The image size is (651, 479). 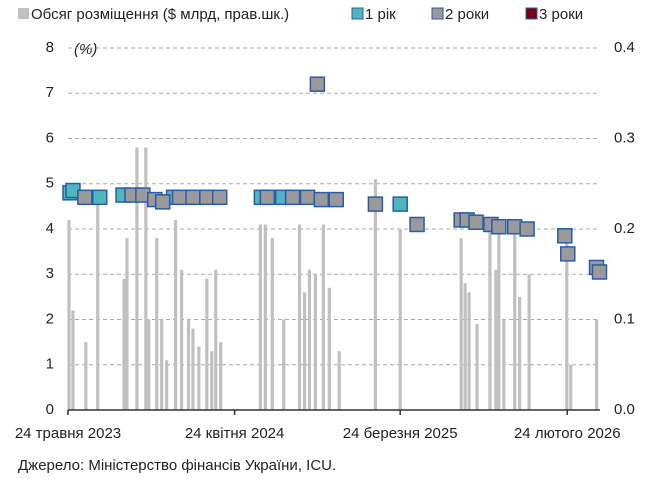 What do you see at coordinates (50, 92) in the screenshot?
I see `y-tick-label: 7` at bounding box center [50, 92].